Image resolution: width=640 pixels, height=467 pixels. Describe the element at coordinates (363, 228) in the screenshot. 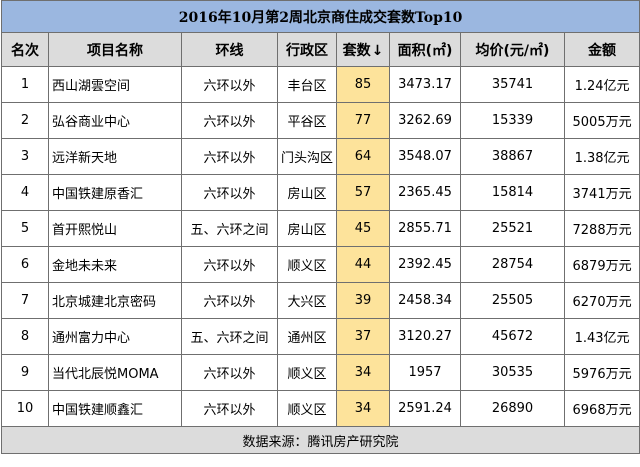

I see `cell-units: 45` at that location.